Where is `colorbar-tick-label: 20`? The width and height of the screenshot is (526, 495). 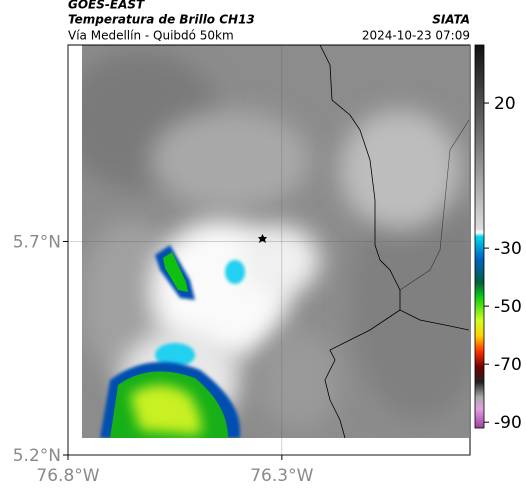
colorbar-tick-label: 20 is located at coordinates (505, 104).